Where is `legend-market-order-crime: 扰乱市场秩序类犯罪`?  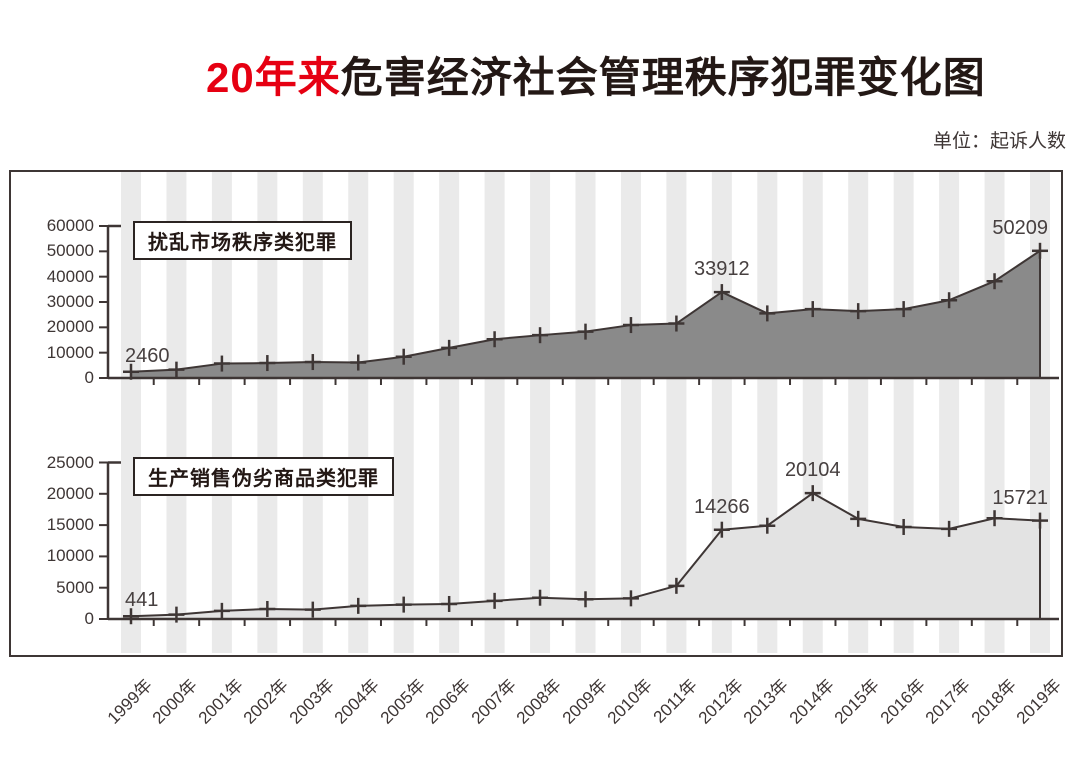 legend-market-order-crime: 扰乱市场秩序类犯罪 is located at coordinates (242, 240).